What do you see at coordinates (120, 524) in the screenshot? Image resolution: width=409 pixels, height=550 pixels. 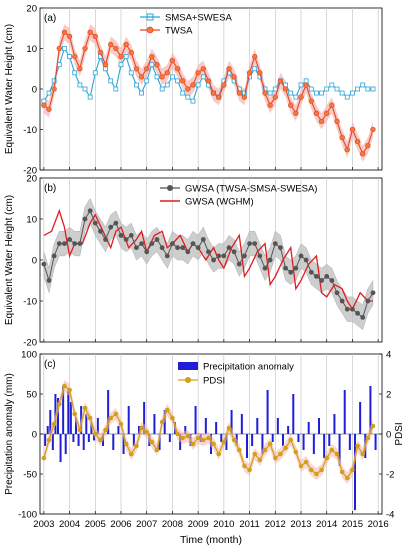 I see `x-tick-label: 2006` at bounding box center [120, 524].